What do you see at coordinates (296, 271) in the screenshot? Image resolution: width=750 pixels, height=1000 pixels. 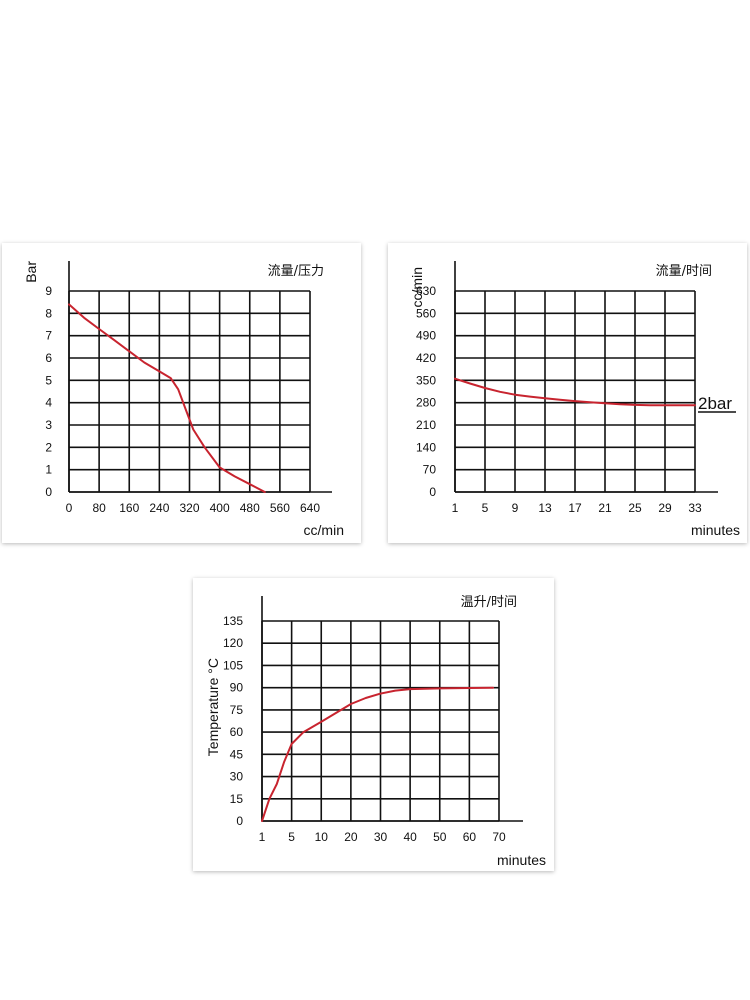 I see `chart1-title: 流量/压力` at bounding box center [296, 271].